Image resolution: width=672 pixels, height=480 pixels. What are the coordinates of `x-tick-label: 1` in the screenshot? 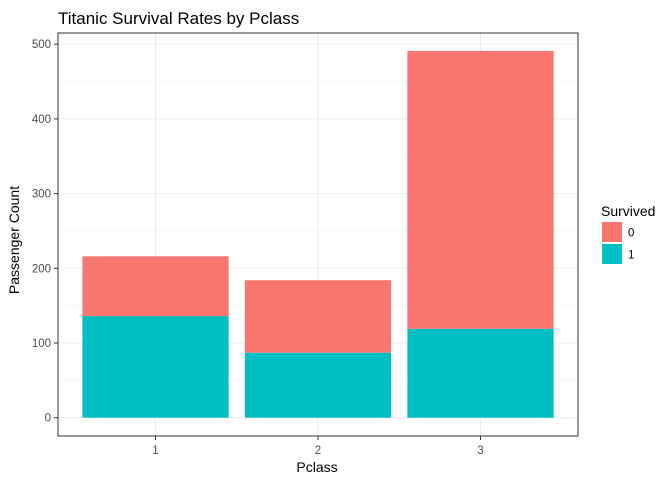 It's located at (155, 451).